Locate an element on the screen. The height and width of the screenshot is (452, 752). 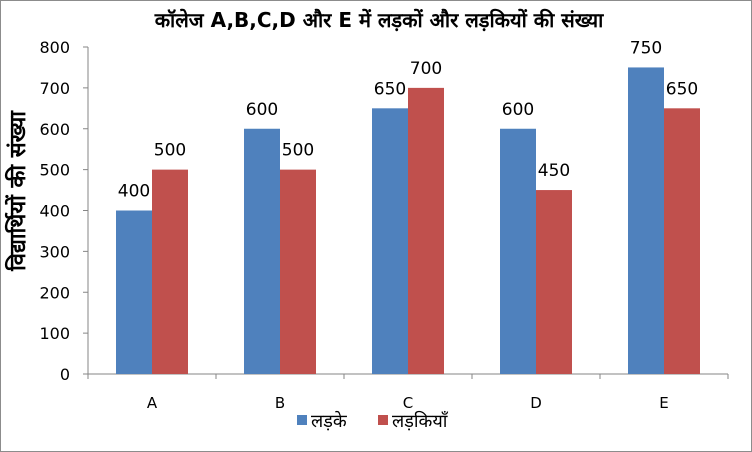
legend-item: लड़के is located at coordinates (322, 421).